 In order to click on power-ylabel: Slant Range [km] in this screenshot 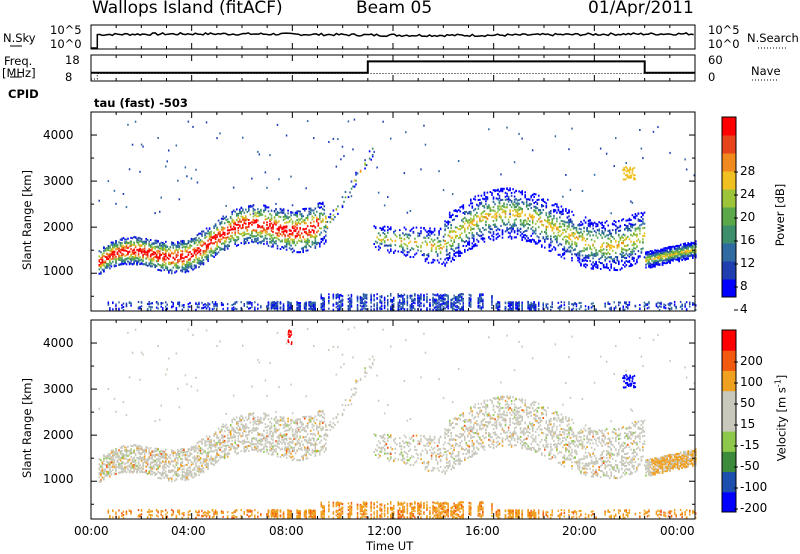, I will do `click(27, 220)`.